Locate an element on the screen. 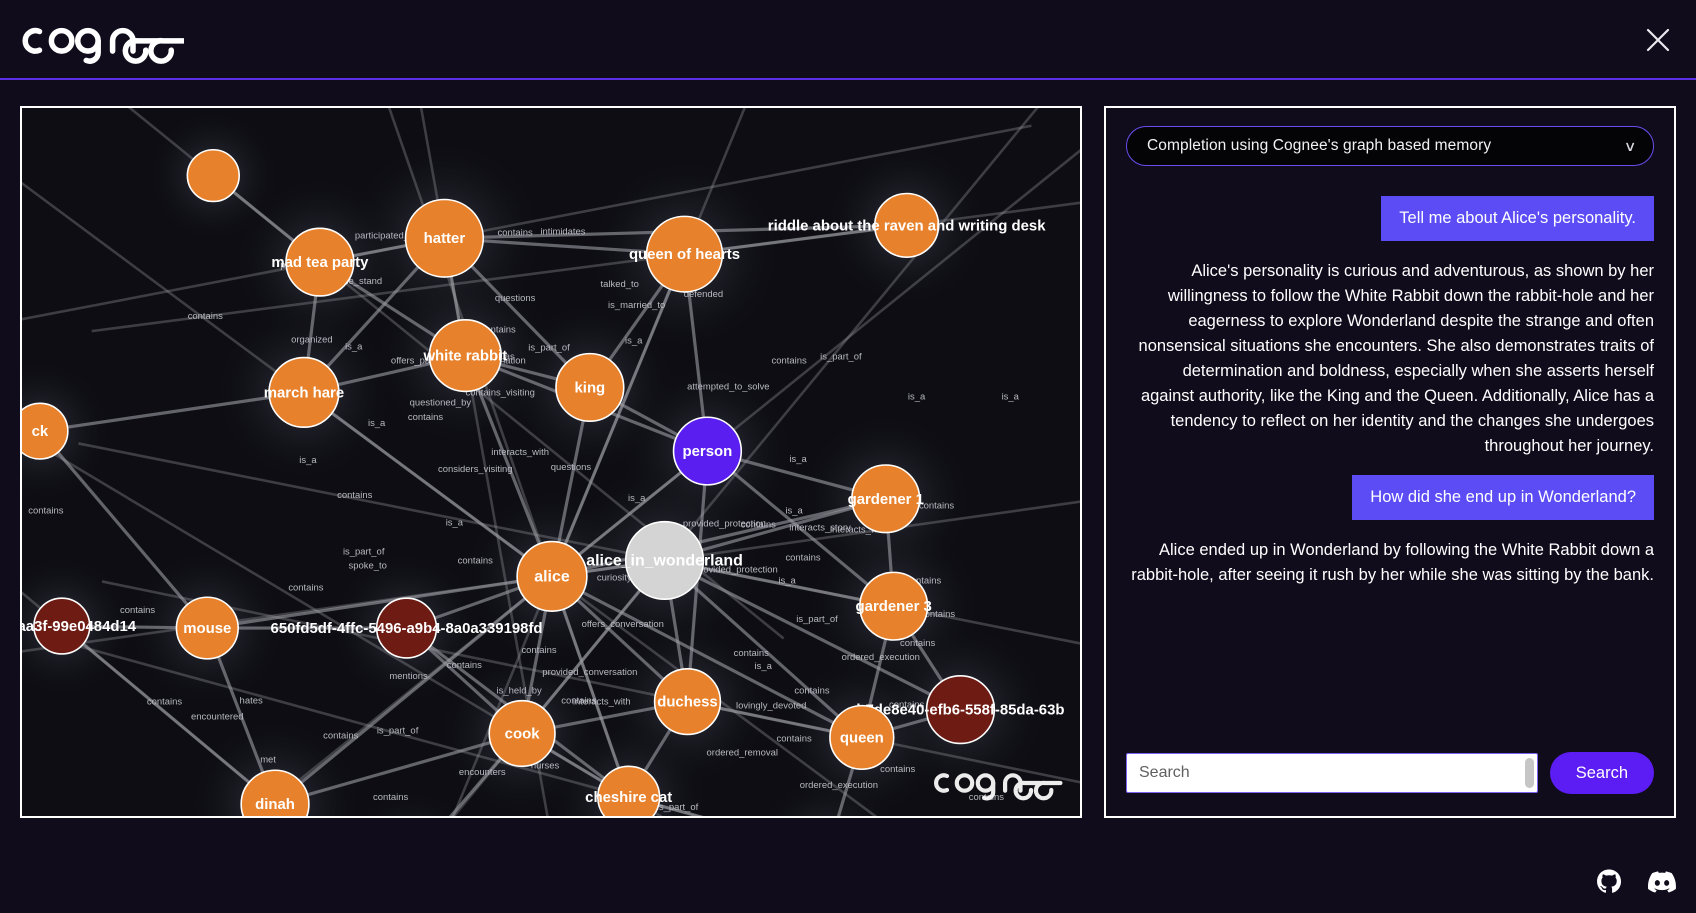 The image size is (1696, 913). graph-node: person is located at coordinates (707, 451).